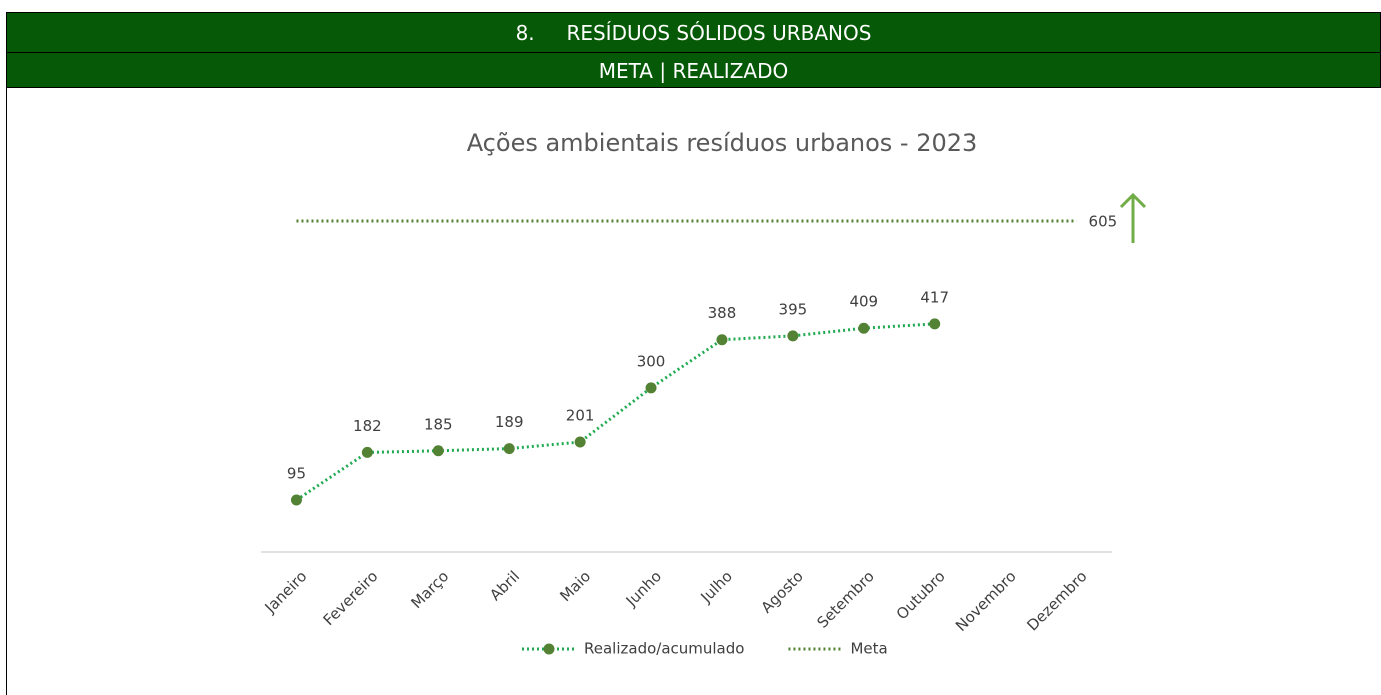  What do you see at coordinates (716, 586) in the screenshot?
I see `x-tick-label: Julho` at bounding box center [716, 586].